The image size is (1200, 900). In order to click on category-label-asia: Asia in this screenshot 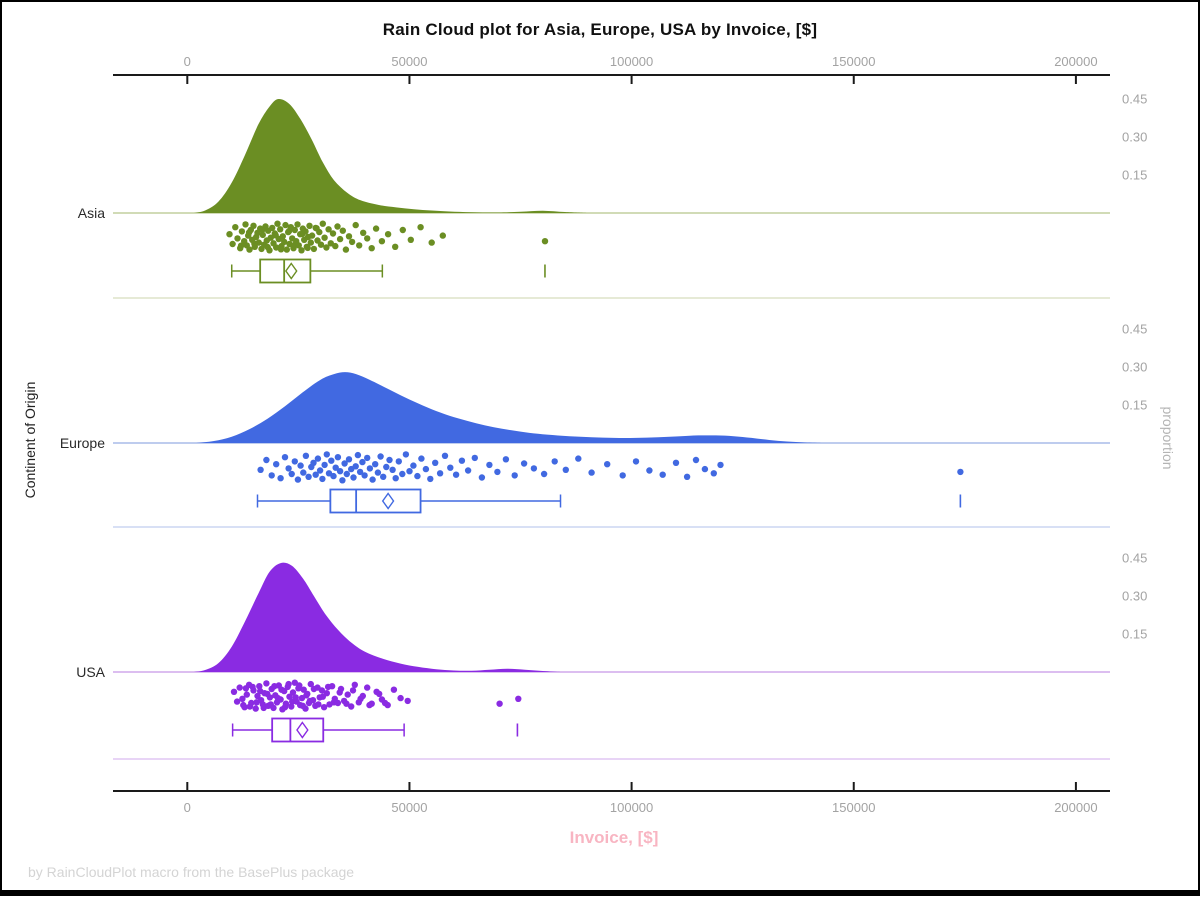, I will do `click(91, 213)`.